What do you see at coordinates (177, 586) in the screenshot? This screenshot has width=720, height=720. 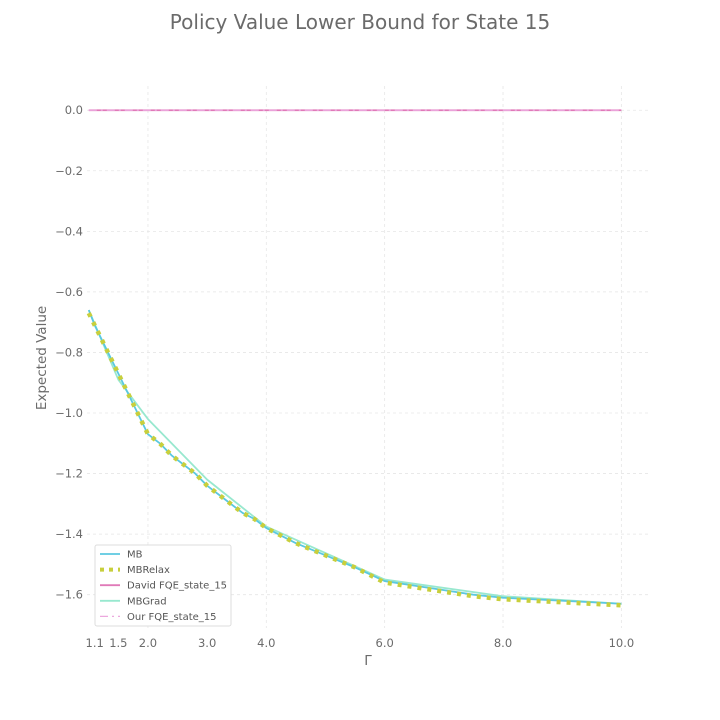 I see `legend-label: David FQE_state_15` at bounding box center [177, 586].